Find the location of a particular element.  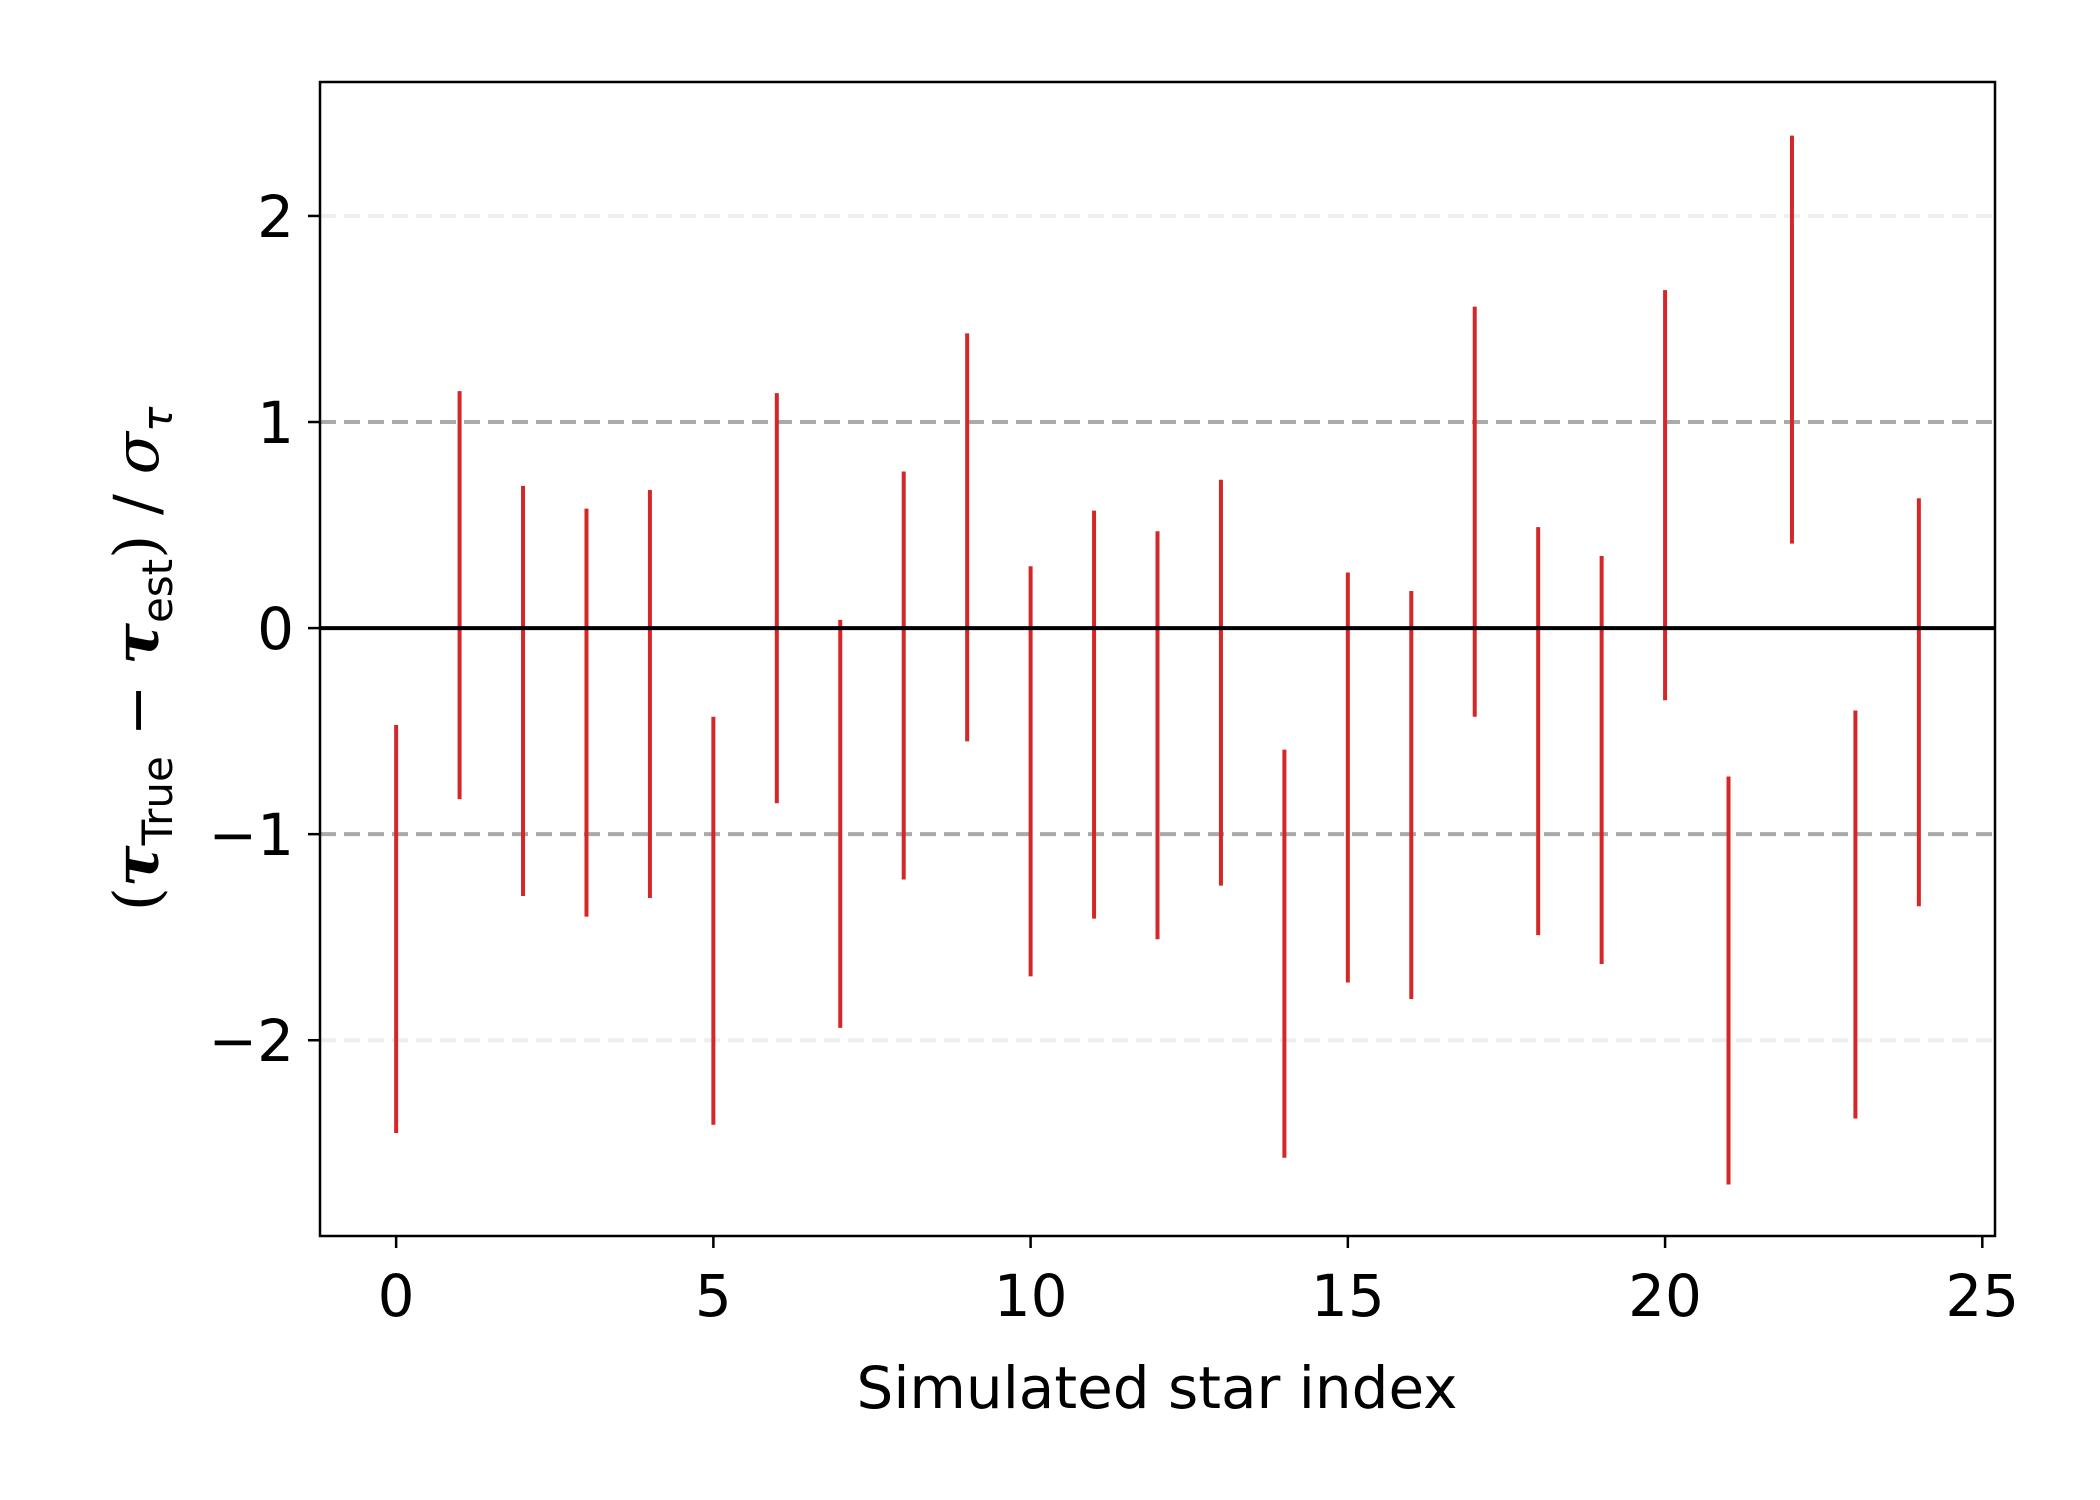

y-label-close: ) / is located at coordinates (136, 516).